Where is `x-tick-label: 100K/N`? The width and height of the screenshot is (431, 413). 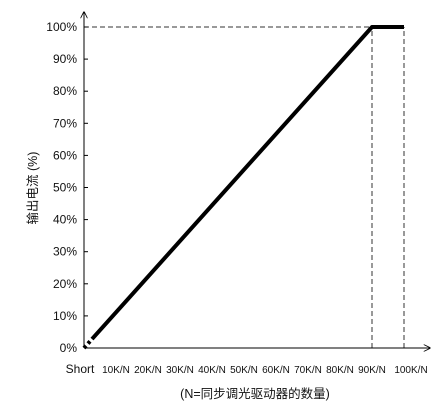
x-tick-label: 100K/N is located at coordinates (410, 370).